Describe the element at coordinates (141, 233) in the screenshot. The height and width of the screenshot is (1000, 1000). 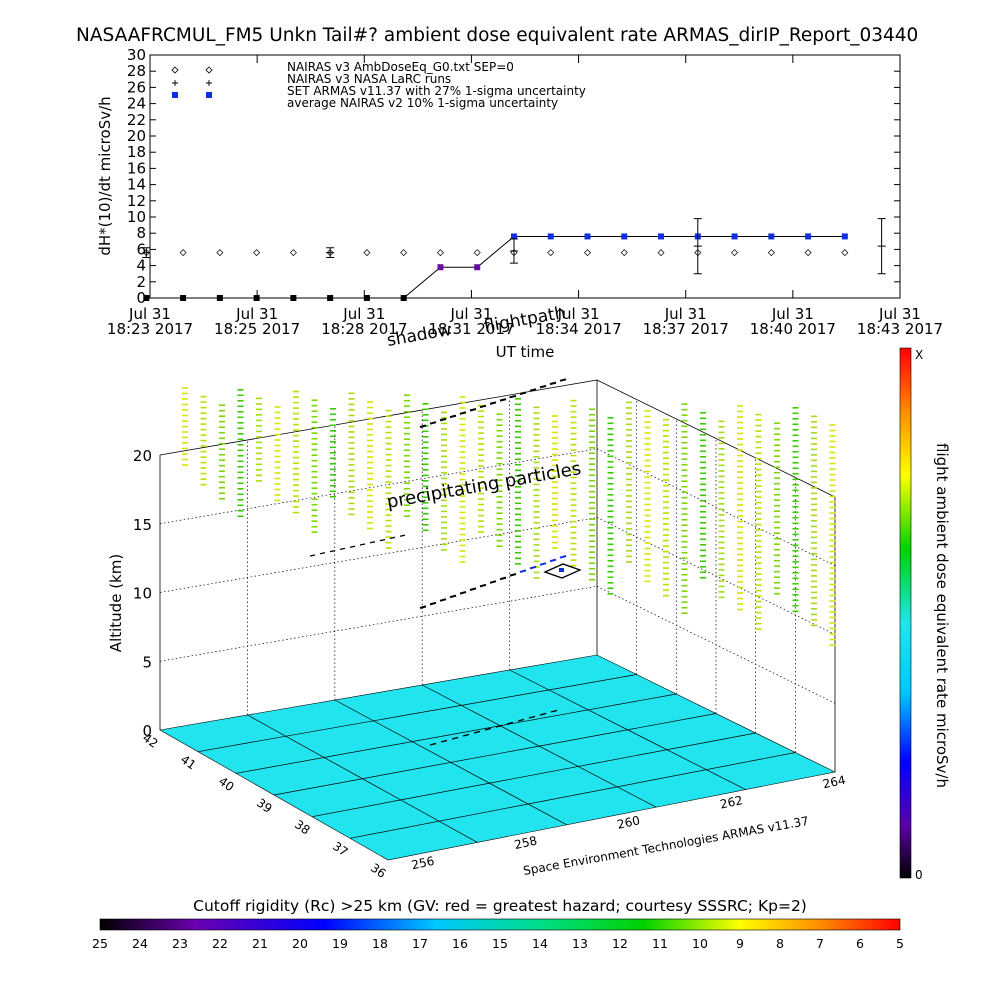
I see `y-tick-label: 8` at that location.